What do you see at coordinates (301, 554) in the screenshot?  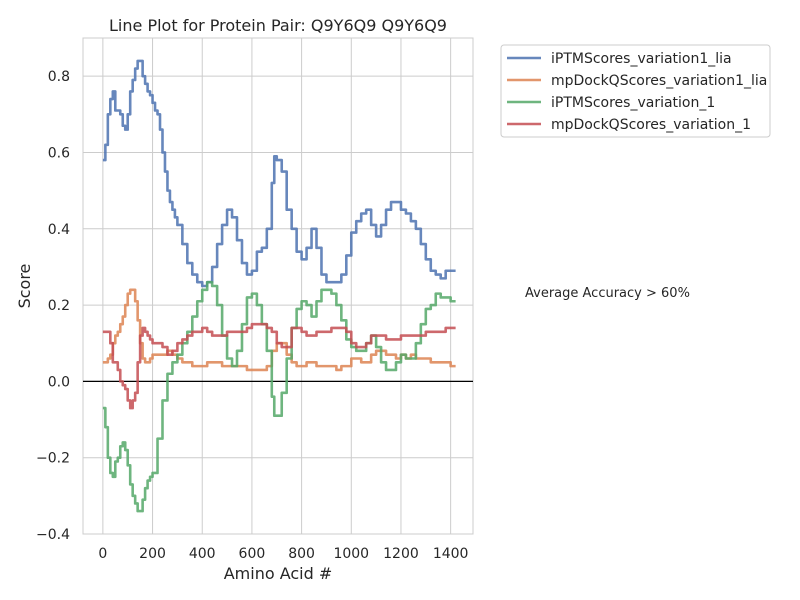 I see `x-tick-label: 800` at bounding box center [301, 554].